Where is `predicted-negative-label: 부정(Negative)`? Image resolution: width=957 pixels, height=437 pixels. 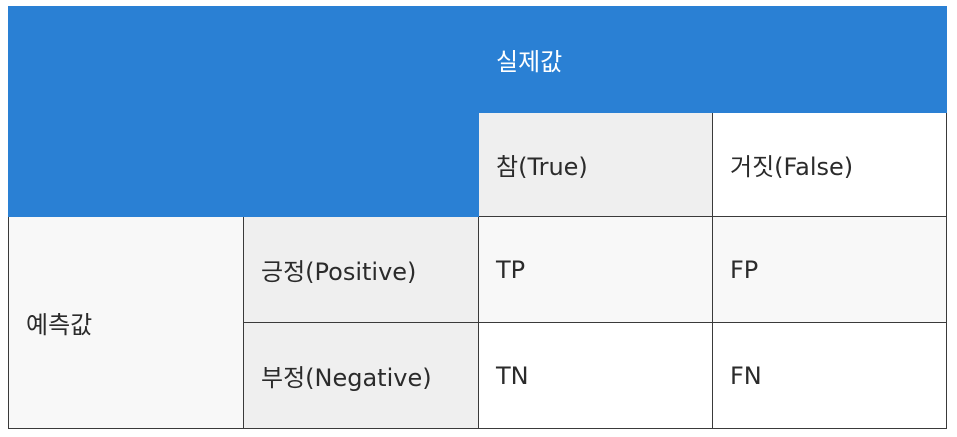
predicted-negative-label: 부정(Negative) is located at coordinates (361, 375).